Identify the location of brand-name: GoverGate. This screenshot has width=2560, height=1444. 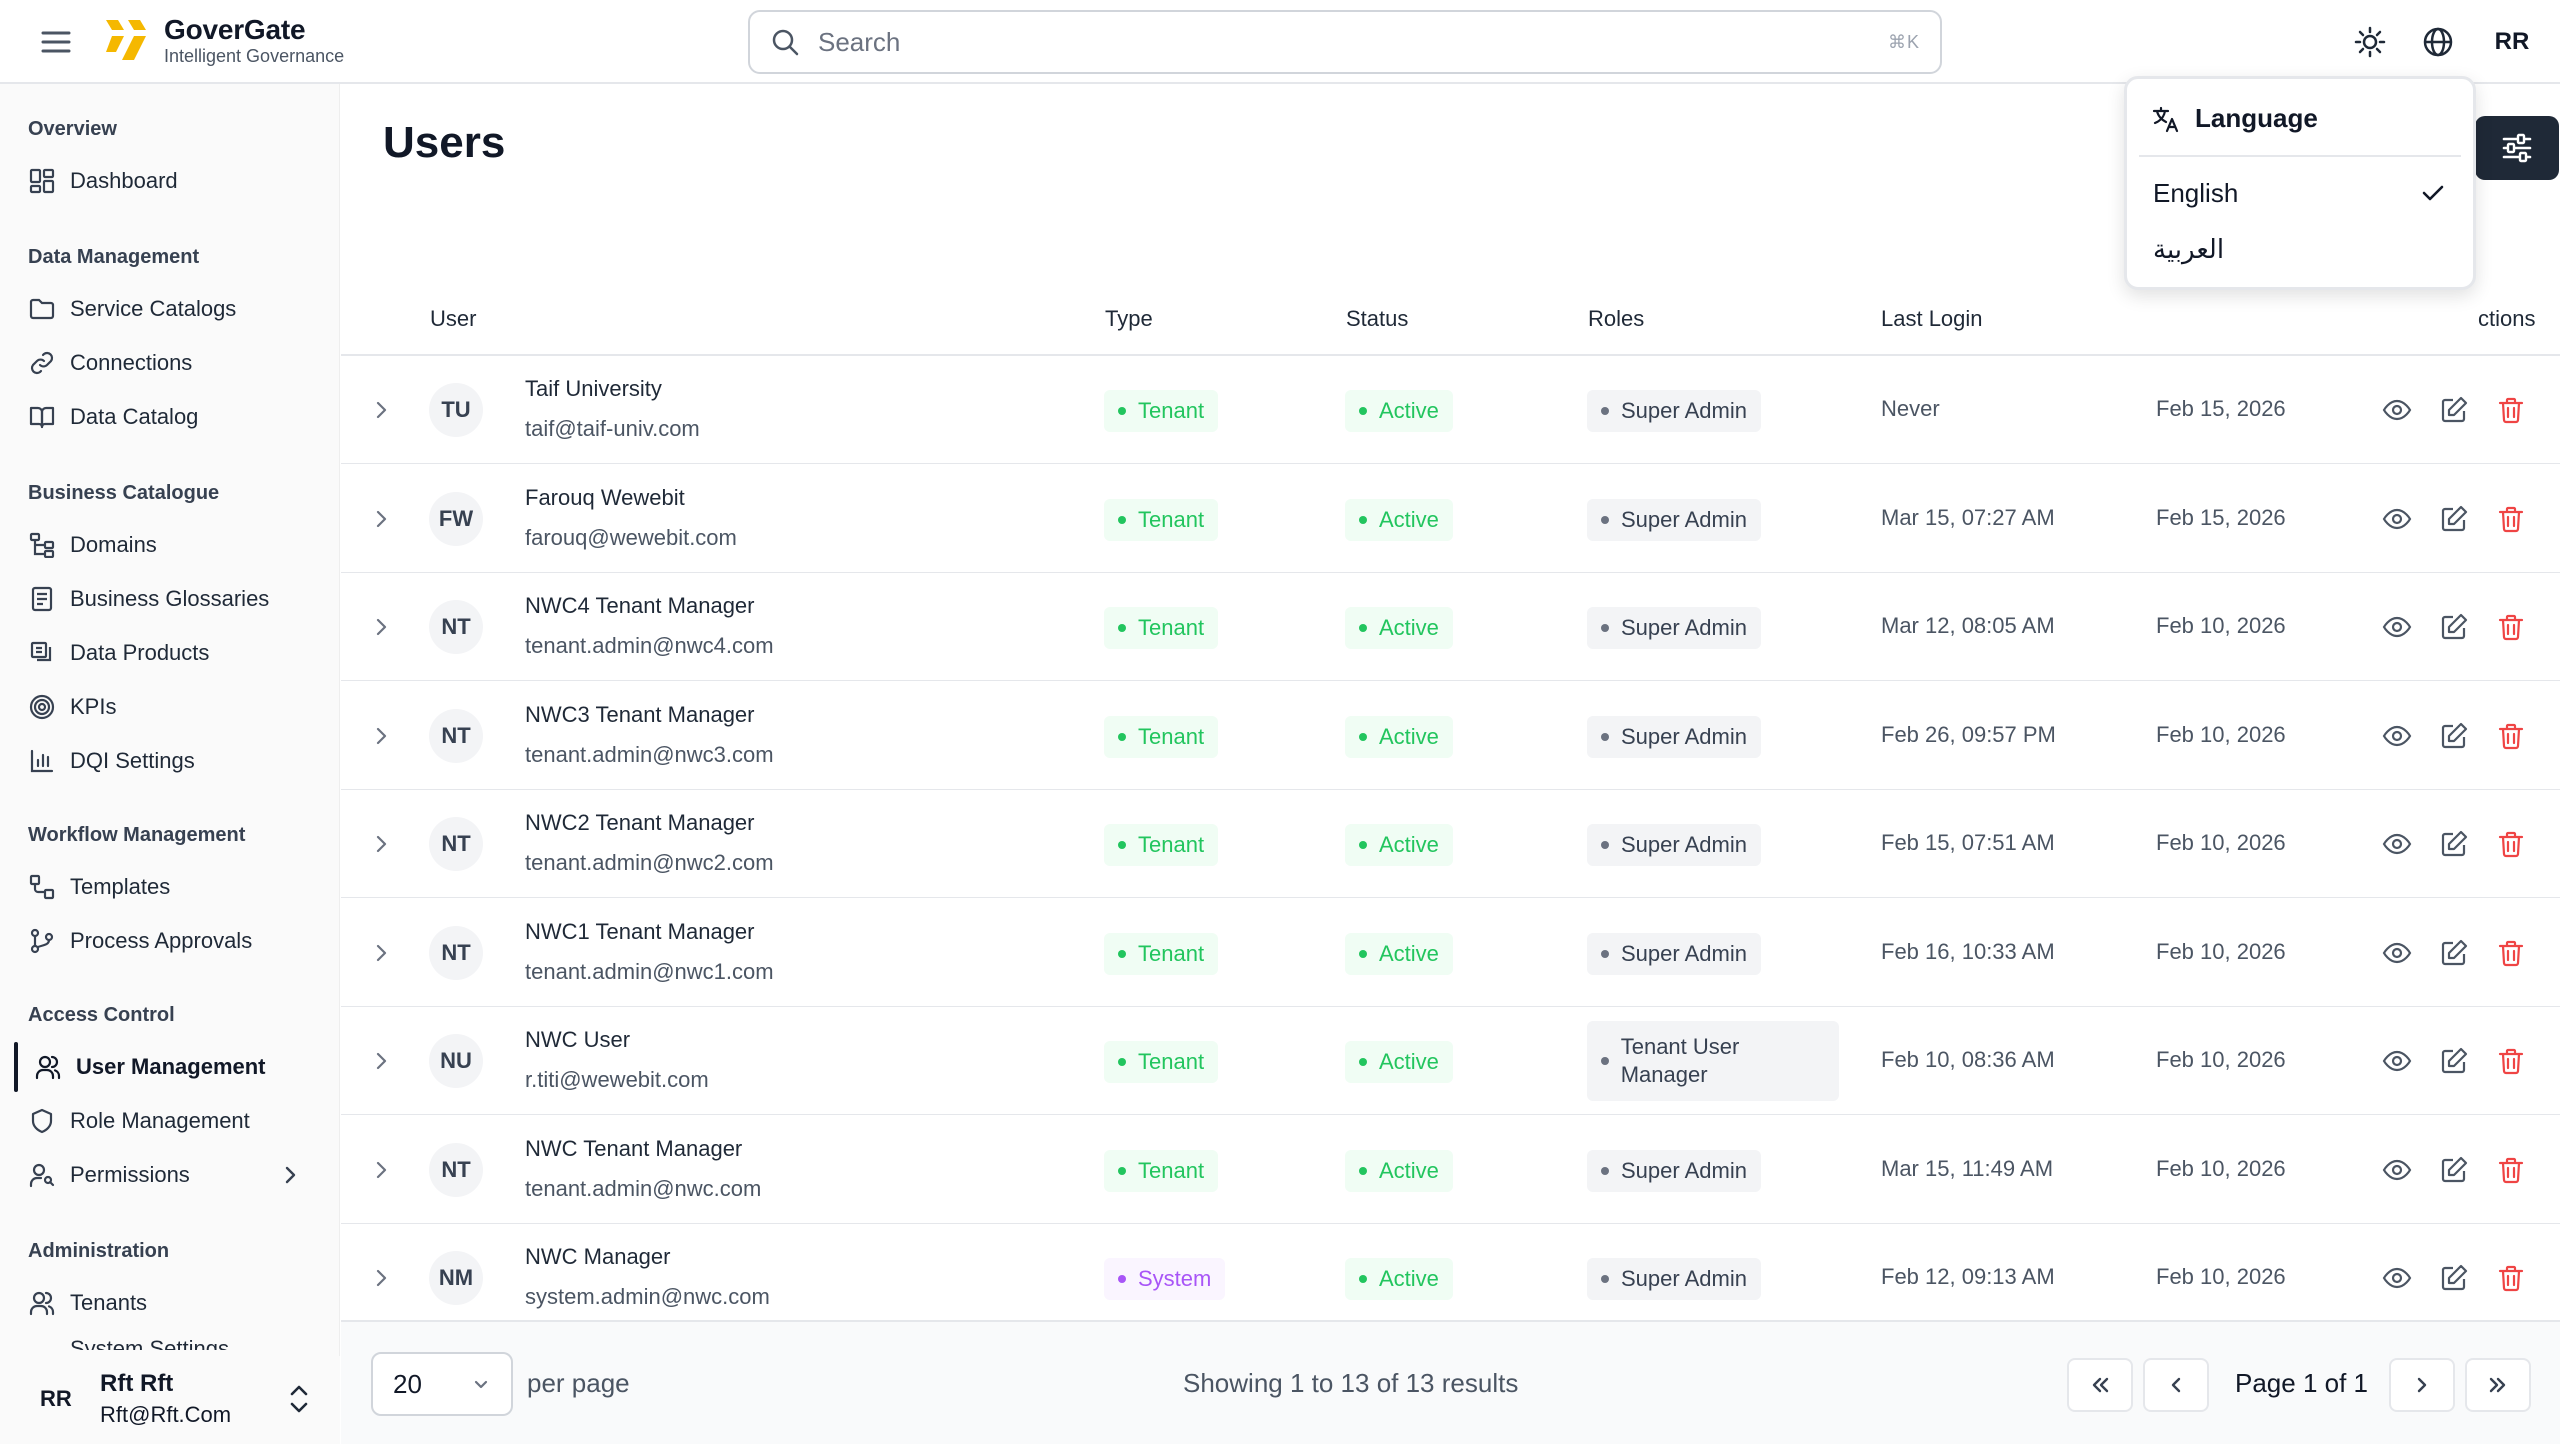
(235, 29).